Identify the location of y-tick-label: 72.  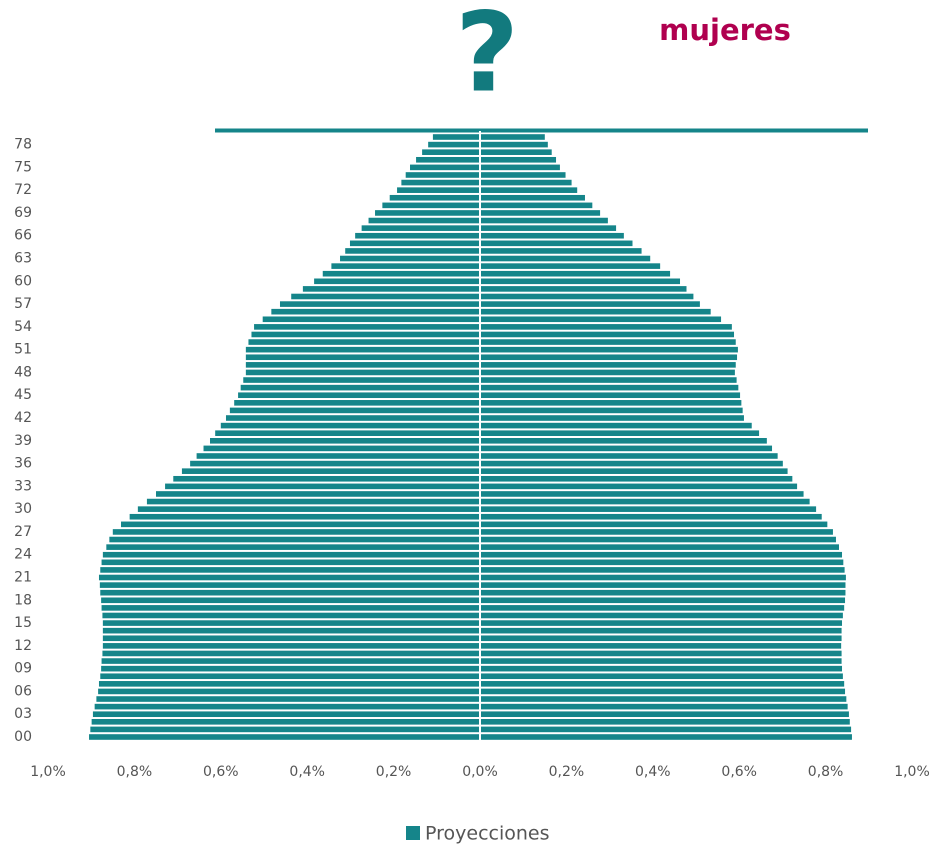
(23, 190).